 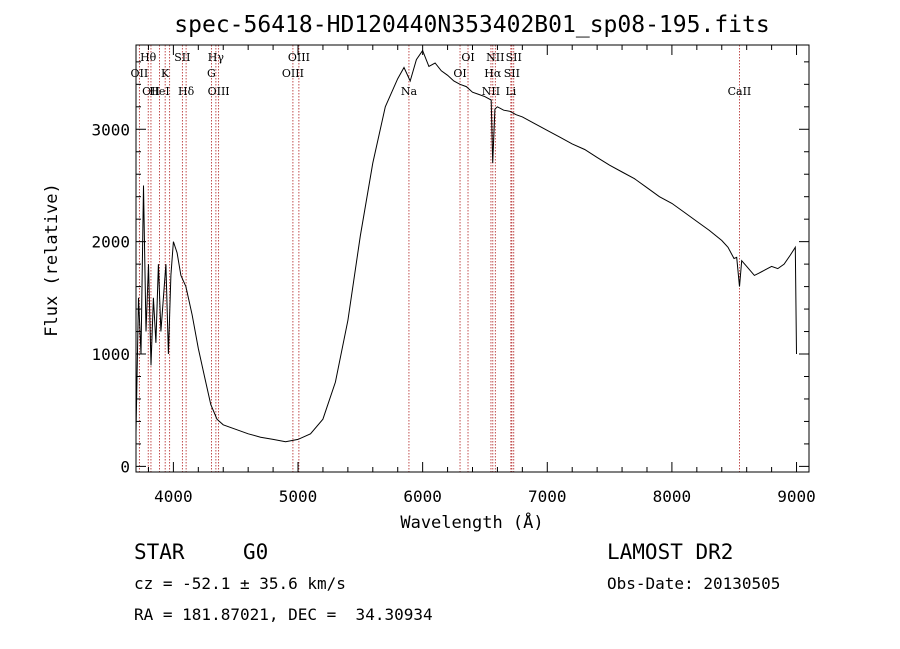 I want to click on x-tick-label-2: 6000, so click(x=422, y=496).